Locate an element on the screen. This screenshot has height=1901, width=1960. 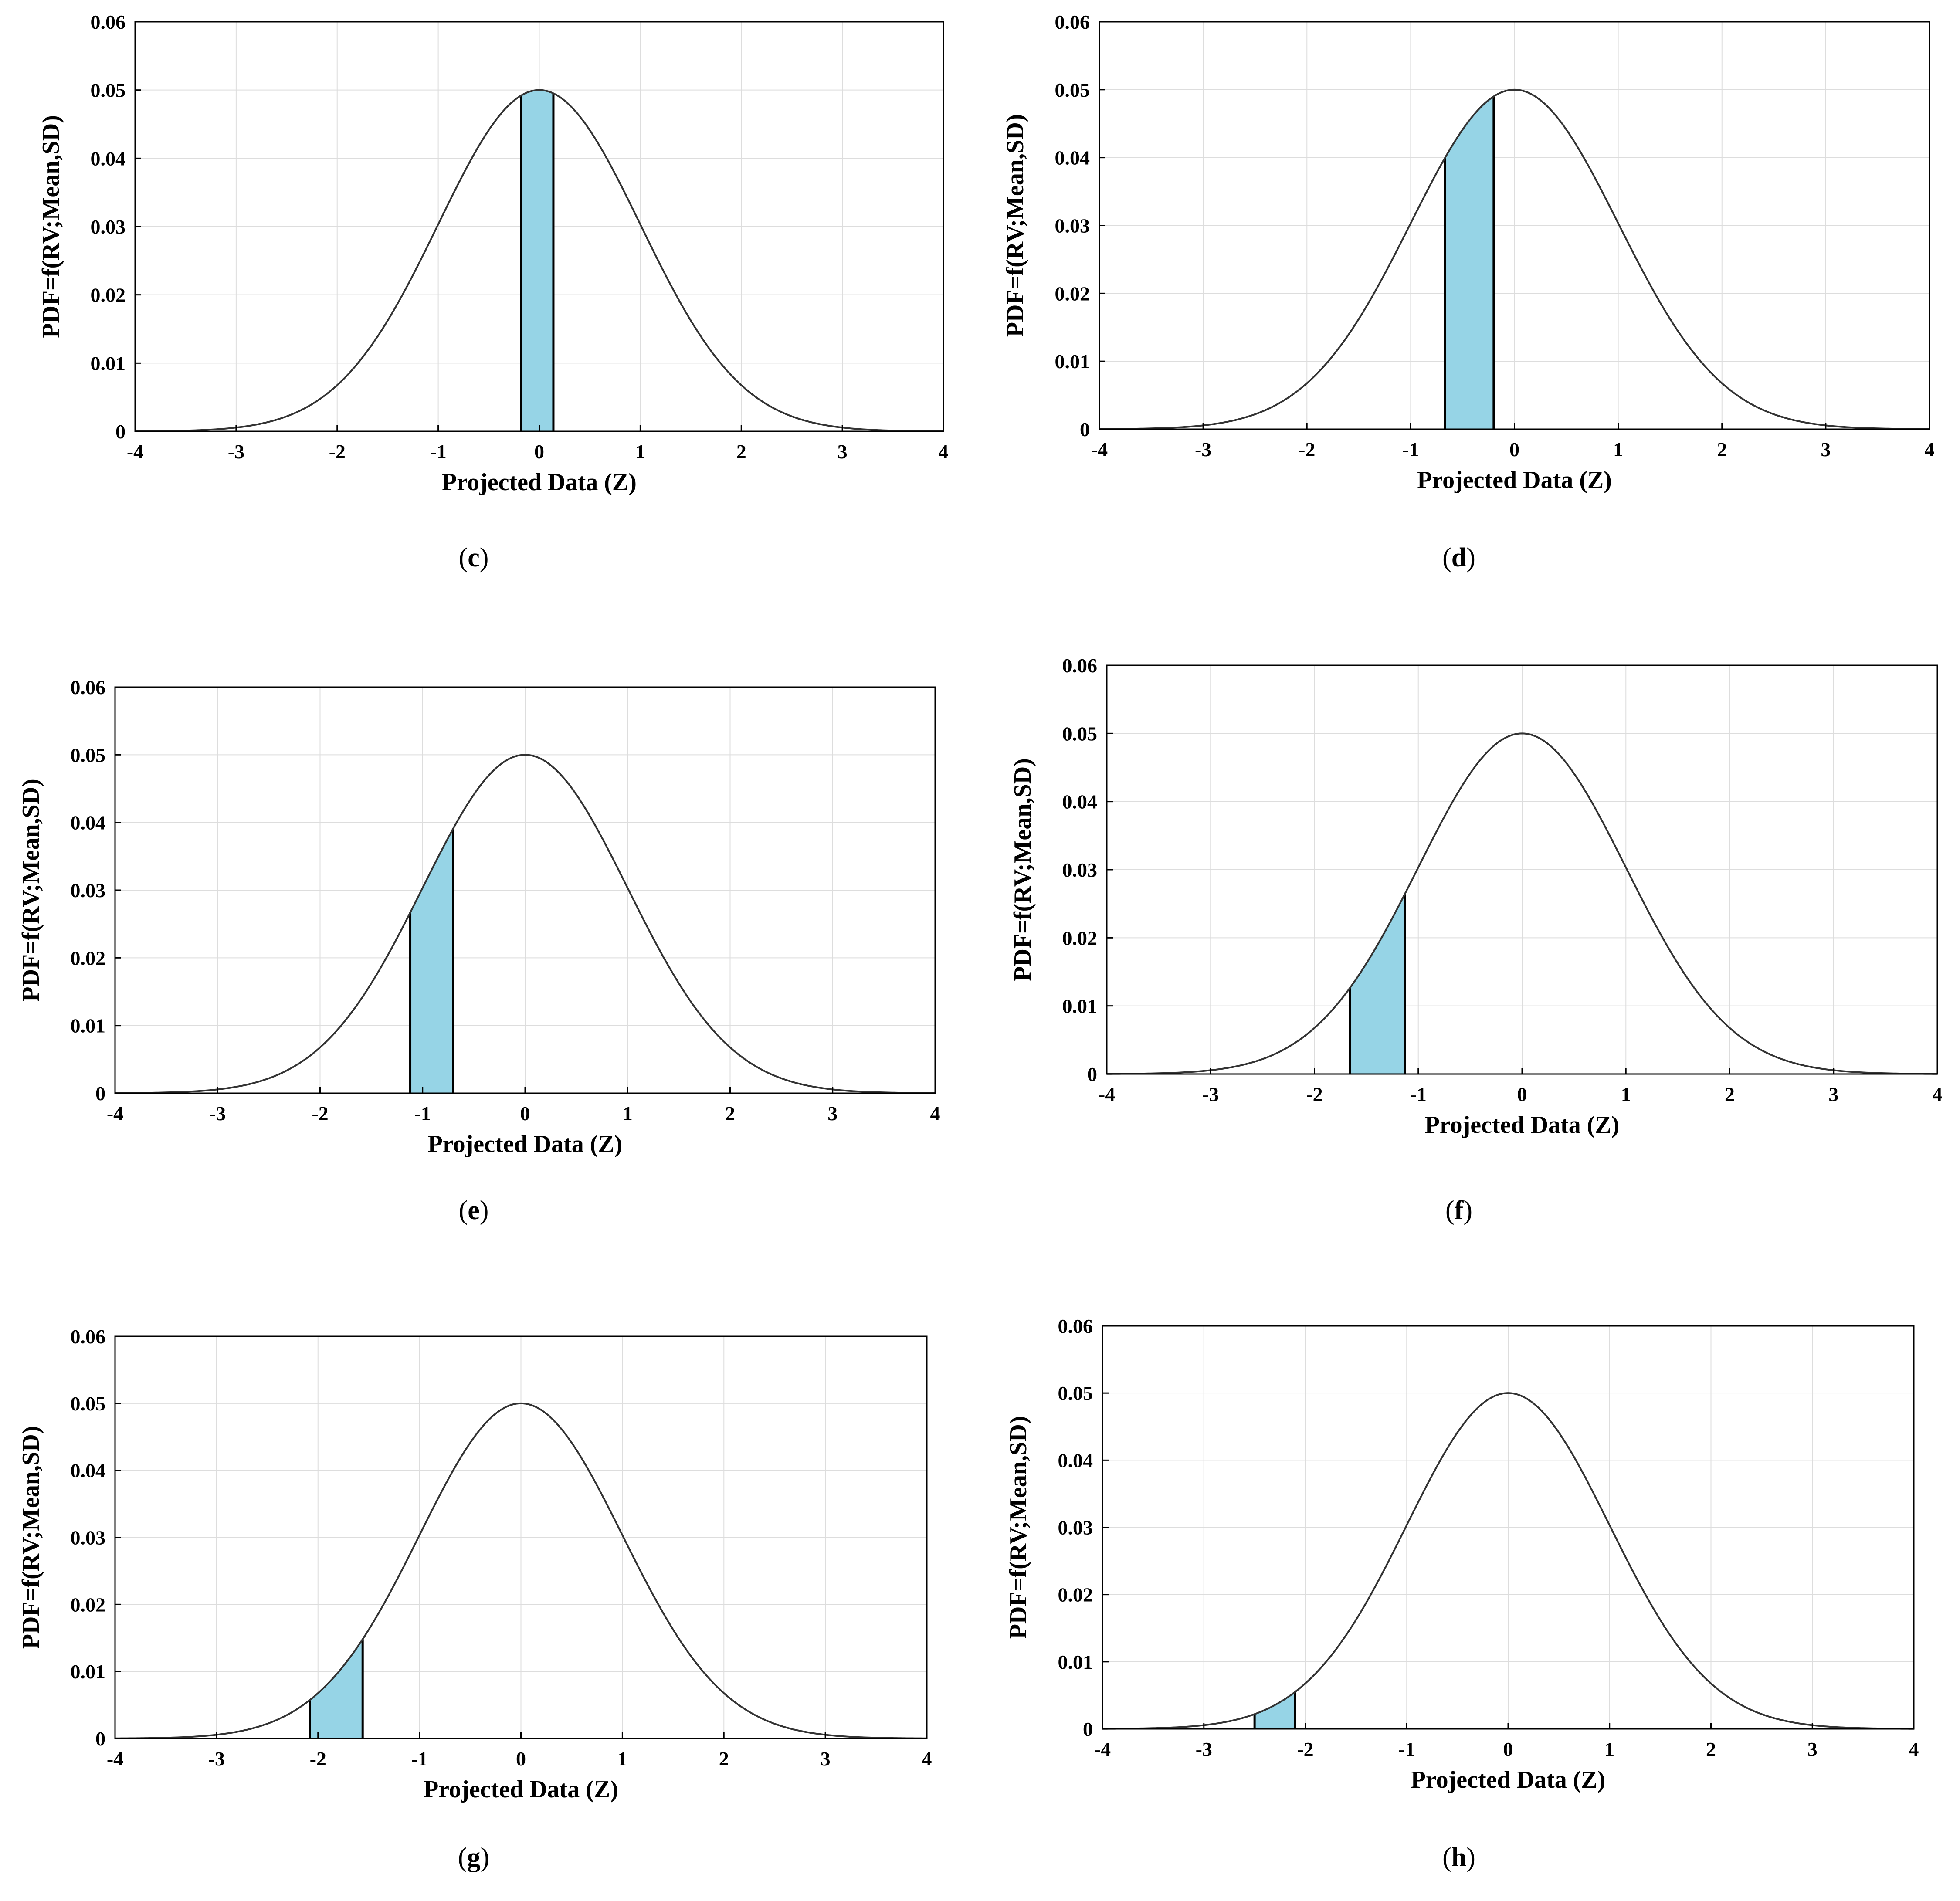
caption-letter: h is located at coordinates (1459, 1858).